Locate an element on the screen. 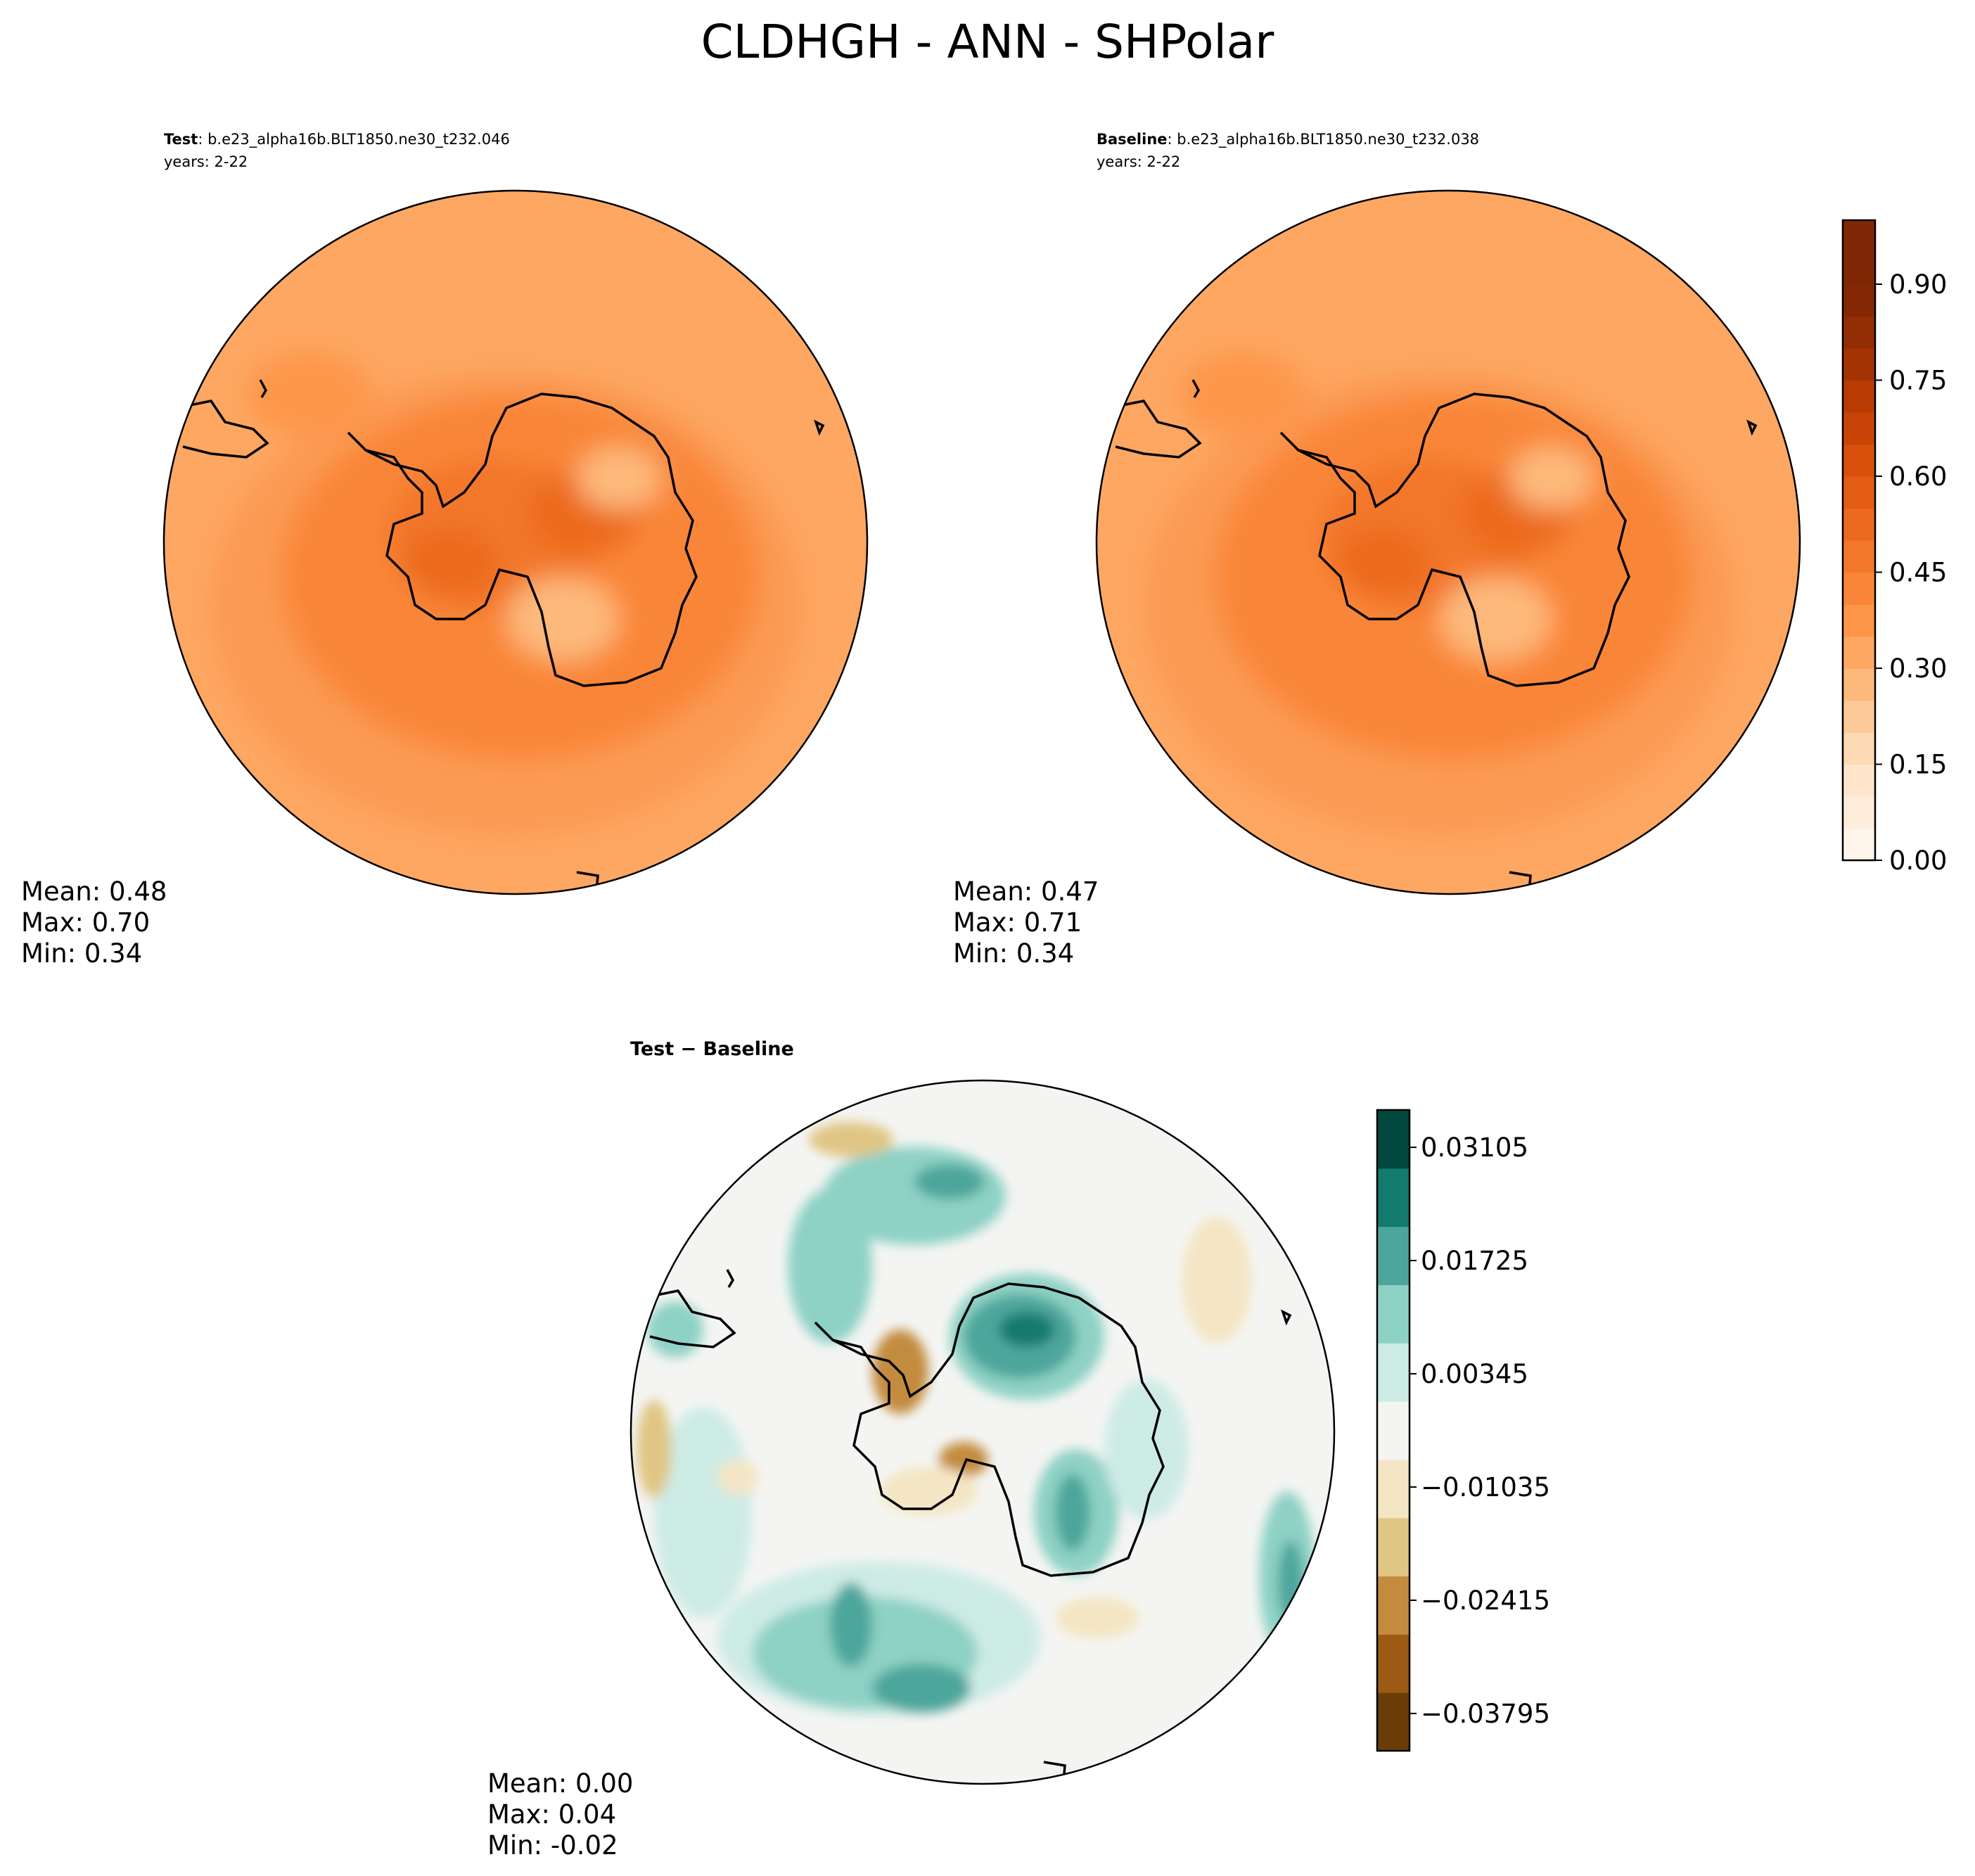 The width and height of the screenshot is (1975, 1876). test-label-bold: Test is located at coordinates (181, 139).